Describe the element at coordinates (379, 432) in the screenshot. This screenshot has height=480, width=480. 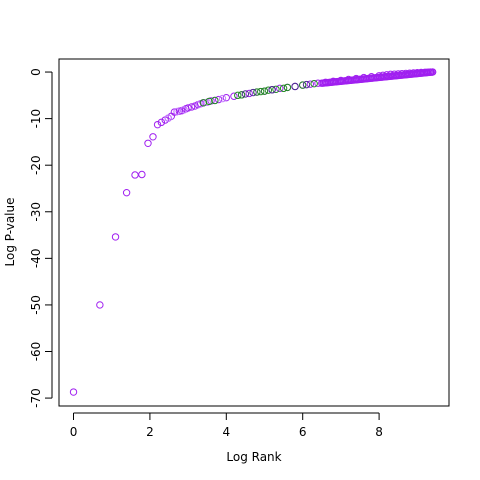
I see `x-tick-label: 8` at that location.